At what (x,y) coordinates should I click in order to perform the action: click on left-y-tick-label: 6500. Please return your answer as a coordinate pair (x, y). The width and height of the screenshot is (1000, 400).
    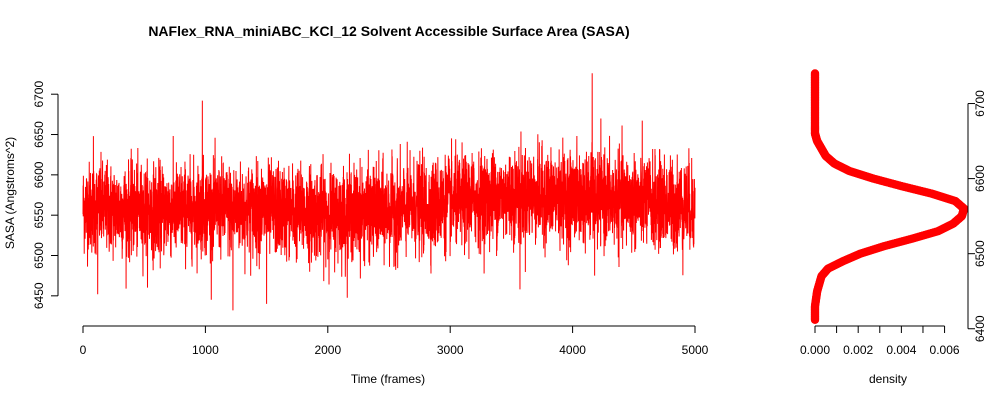
    Looking at the image, I should click on (39, 255).